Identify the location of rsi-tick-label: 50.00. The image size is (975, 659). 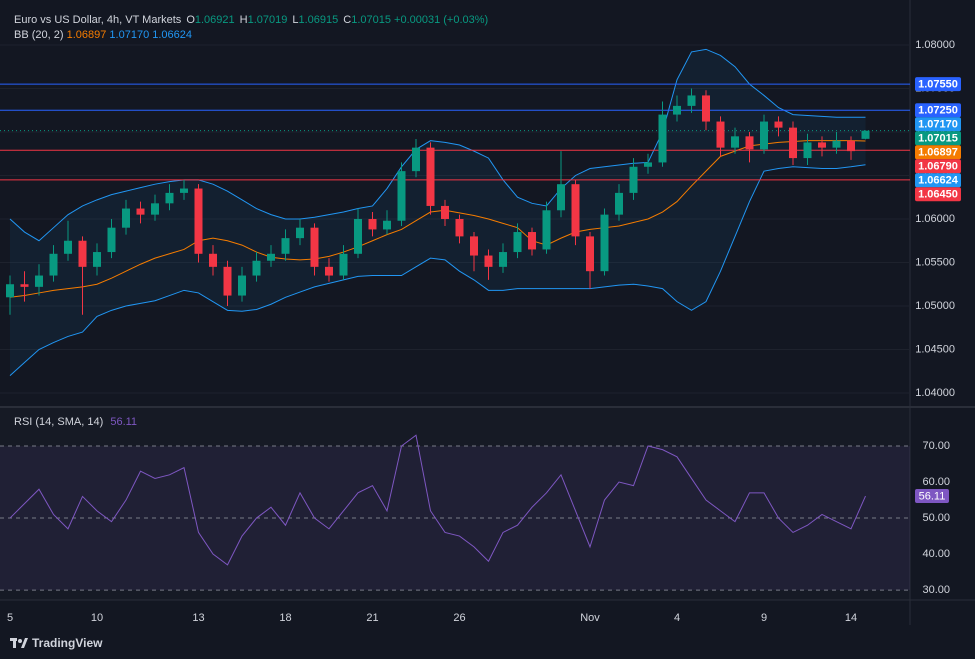
(936, 518).